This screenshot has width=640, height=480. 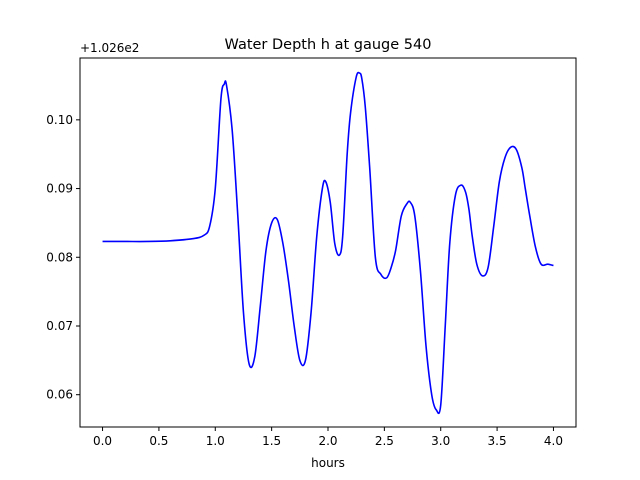 I want to click on y-tick-label: 0.07, so click(x=59, y=326).